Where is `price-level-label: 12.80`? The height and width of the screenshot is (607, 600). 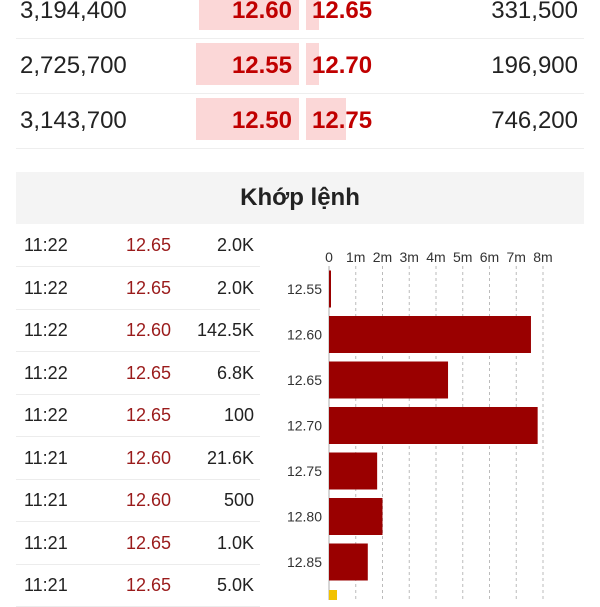
price-level-label: 12.80 is located at coordinates (304, 517).